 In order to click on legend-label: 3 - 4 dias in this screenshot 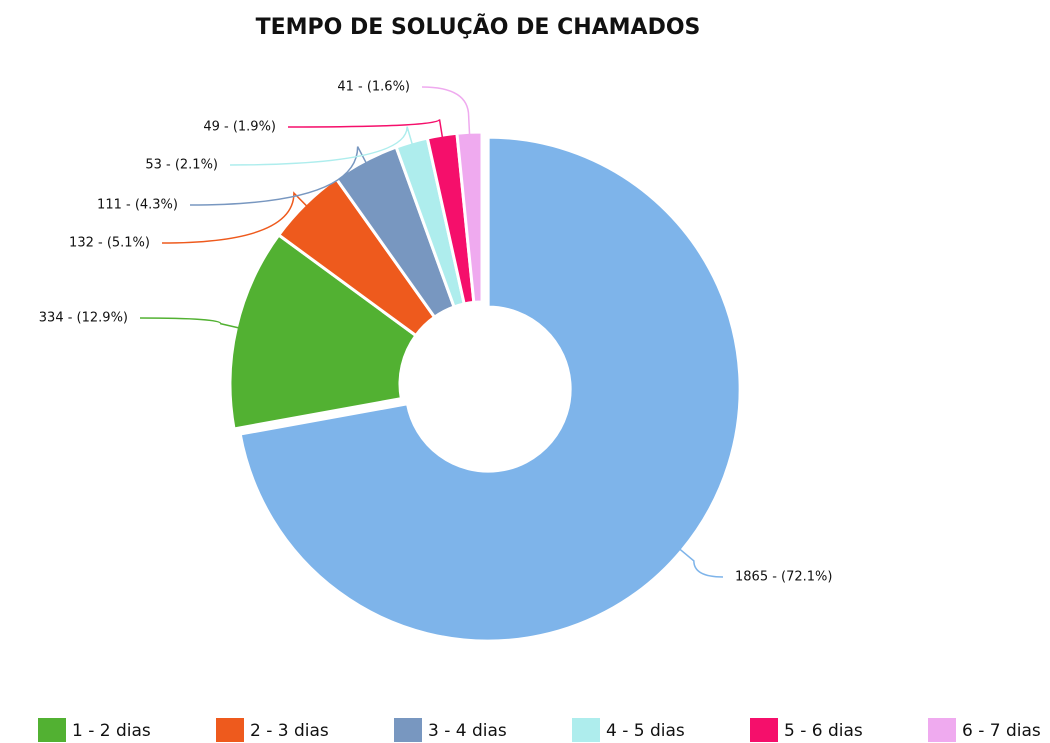, I will do `click(467, 731)`.